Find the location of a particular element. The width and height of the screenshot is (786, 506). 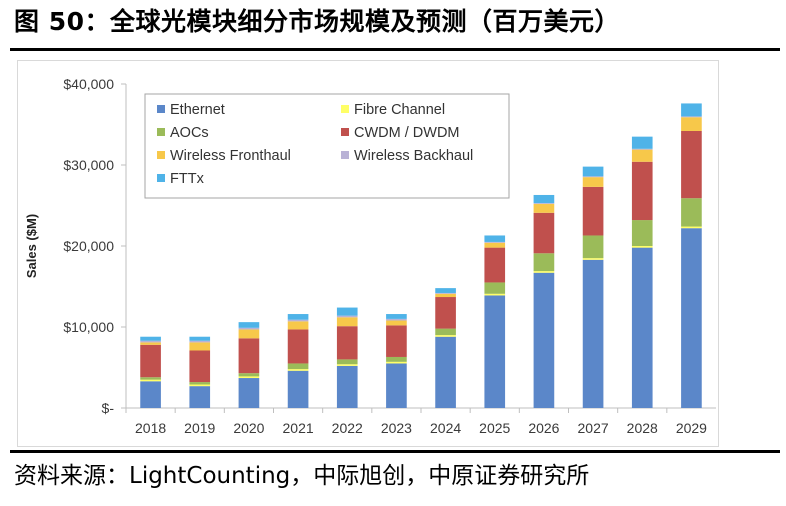

x-tick-label: 2019 is located at coordinates (199, 428).